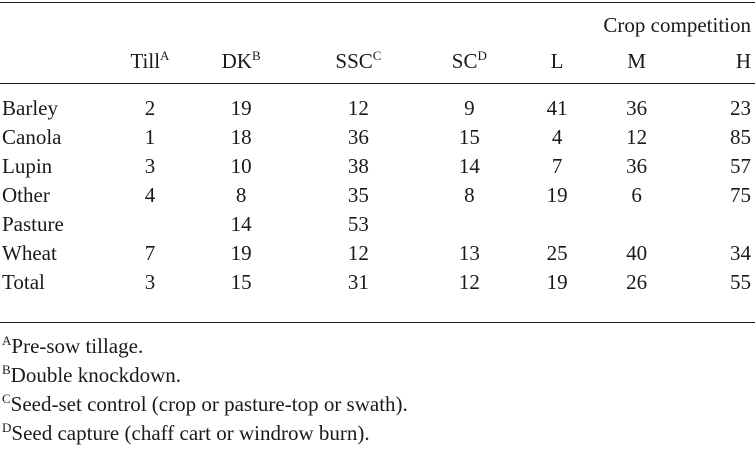  Describe the element at coordinates (715, 223) in the screenshot. I see `cell-h` at that location.